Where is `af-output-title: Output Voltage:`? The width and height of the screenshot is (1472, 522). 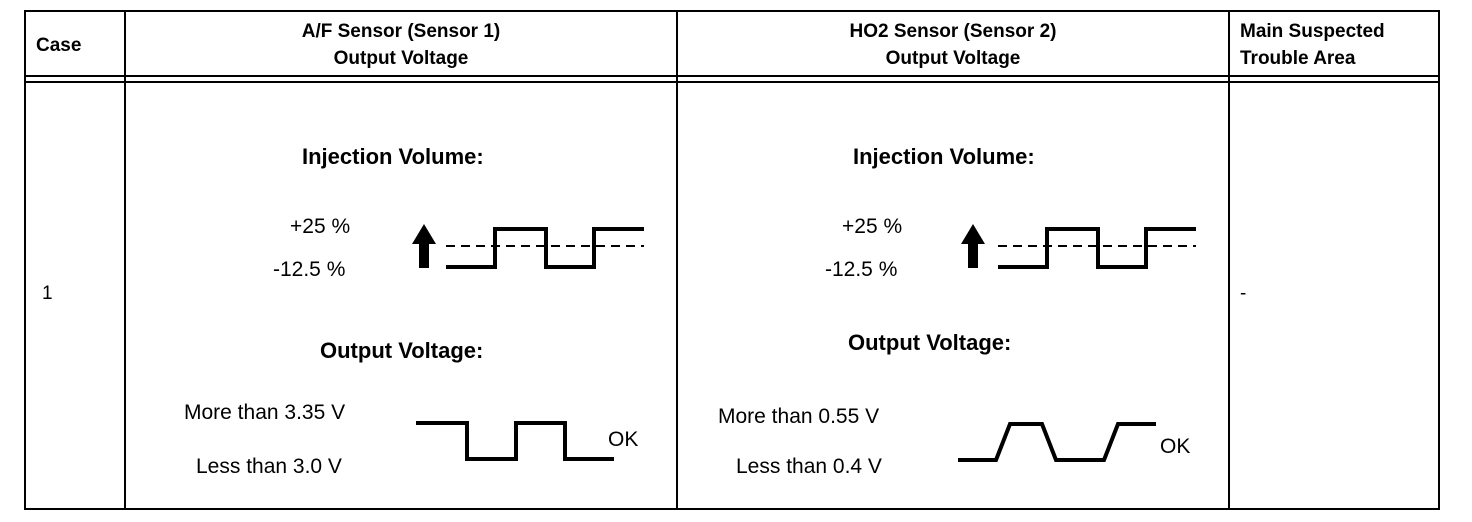 af-output-title: Output Voltage: is located at coordinates (402, 350).